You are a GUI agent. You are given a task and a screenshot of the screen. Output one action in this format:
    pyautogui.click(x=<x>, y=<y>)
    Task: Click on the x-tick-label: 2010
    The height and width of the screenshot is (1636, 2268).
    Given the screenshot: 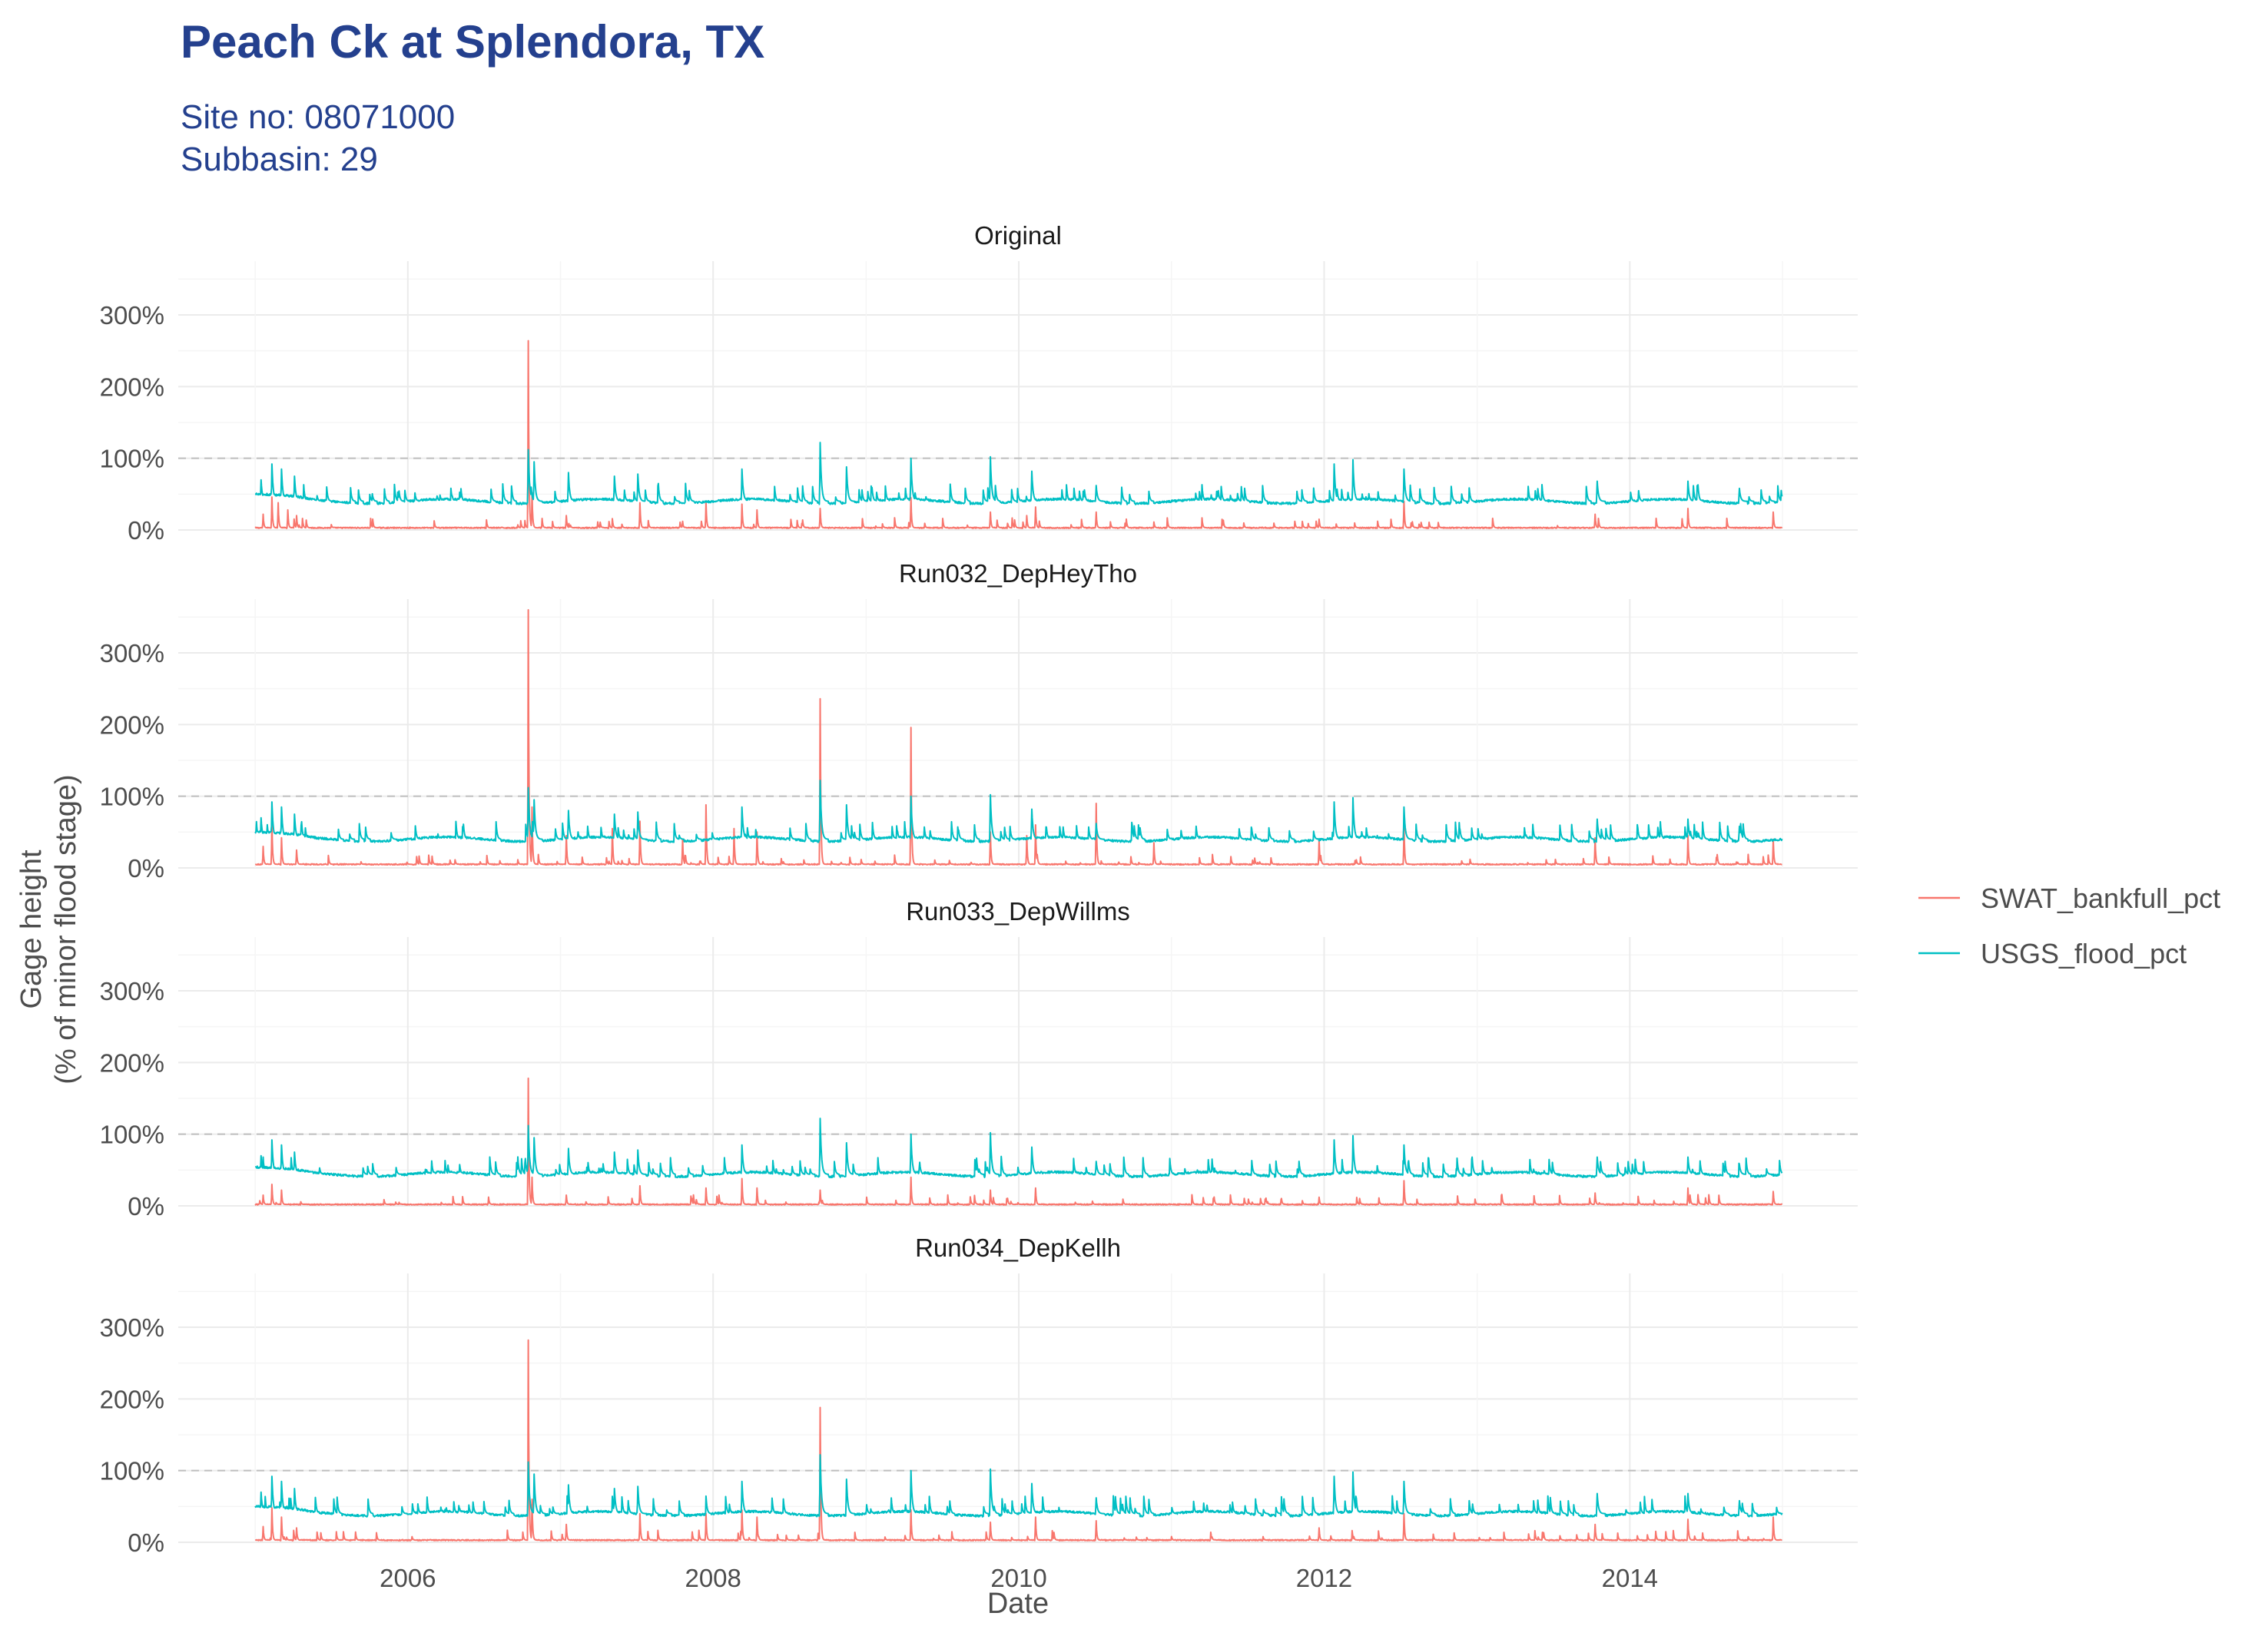 What is the action you would take?
    pyautogui.click(x=1018, y=1578)
    